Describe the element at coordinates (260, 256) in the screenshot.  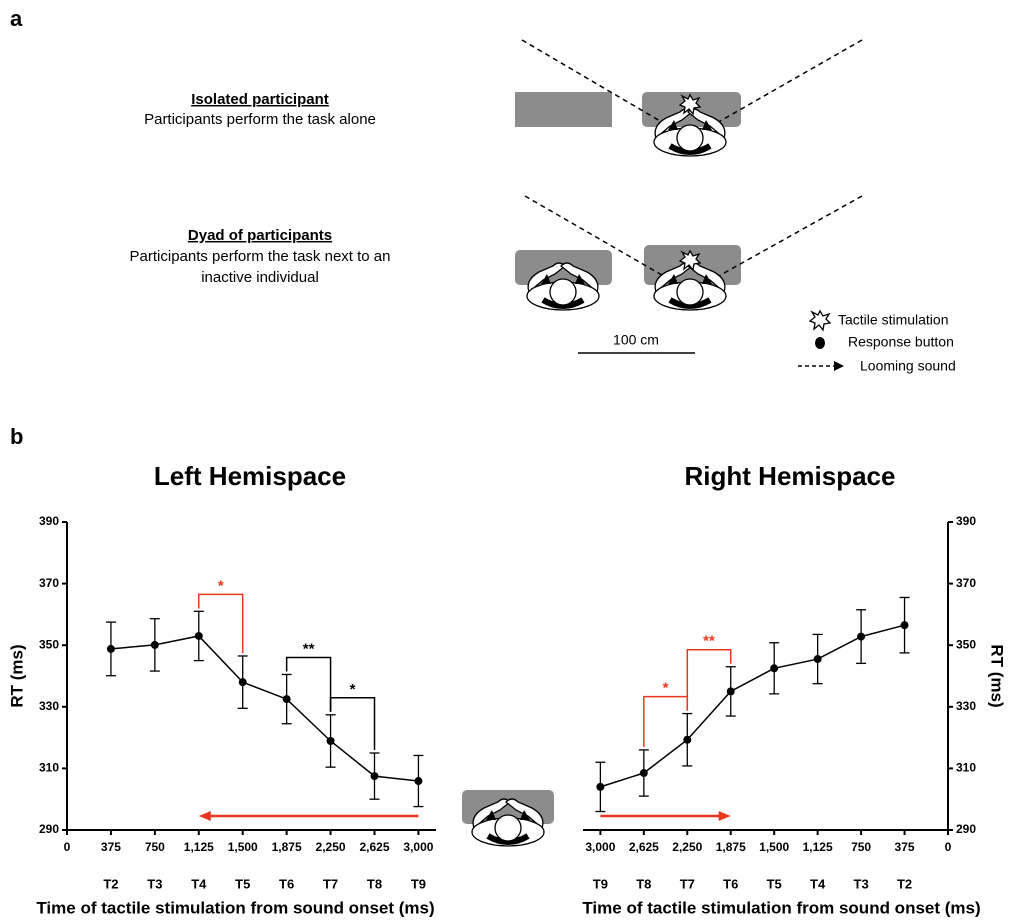
I see `condition-text: Participants perform the task next to an` at that location.